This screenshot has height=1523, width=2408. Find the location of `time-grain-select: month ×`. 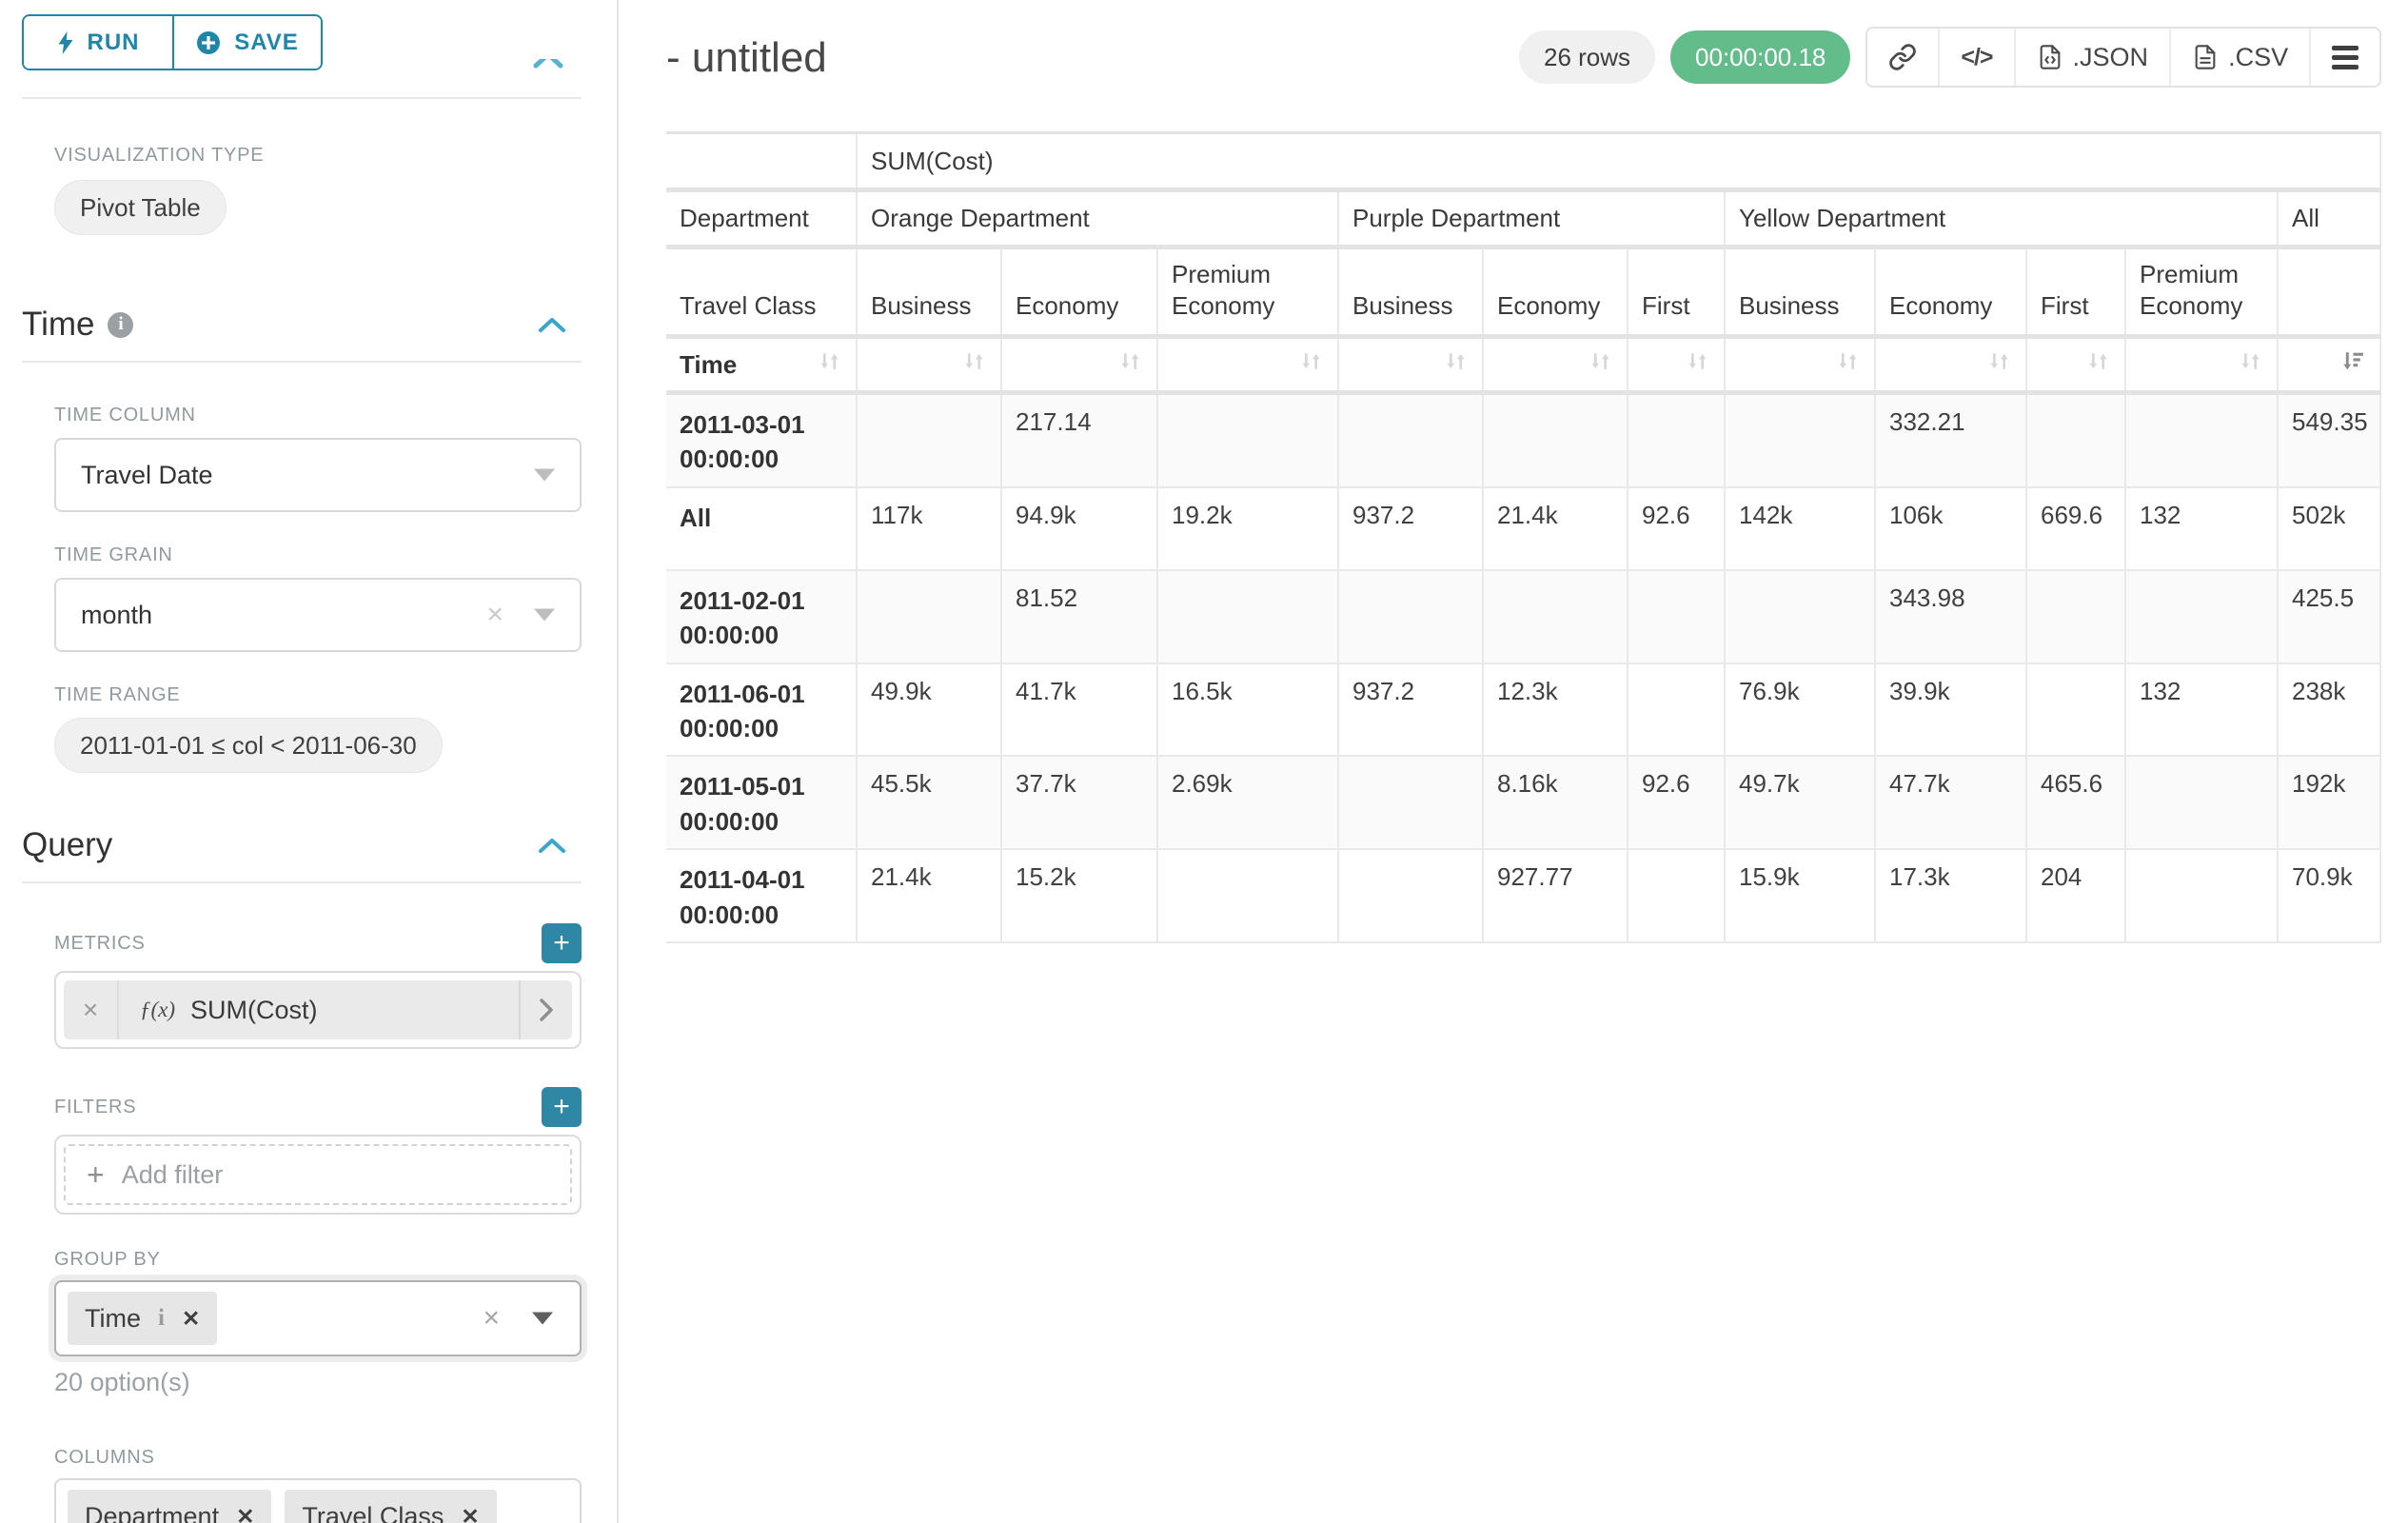

time-grain-select: month × is located at coordinates (318, 615).